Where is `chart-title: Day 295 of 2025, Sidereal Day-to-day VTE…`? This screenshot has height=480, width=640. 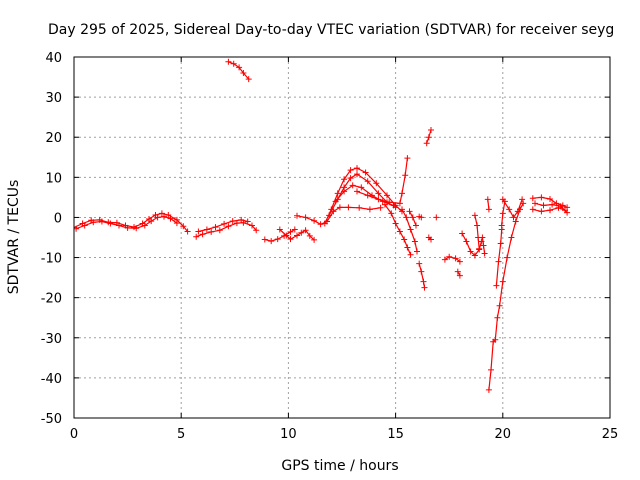
chart-title: Day 295 of 2025, Sidereal Day-to-day VTE… is located at coordinates (331, 30).